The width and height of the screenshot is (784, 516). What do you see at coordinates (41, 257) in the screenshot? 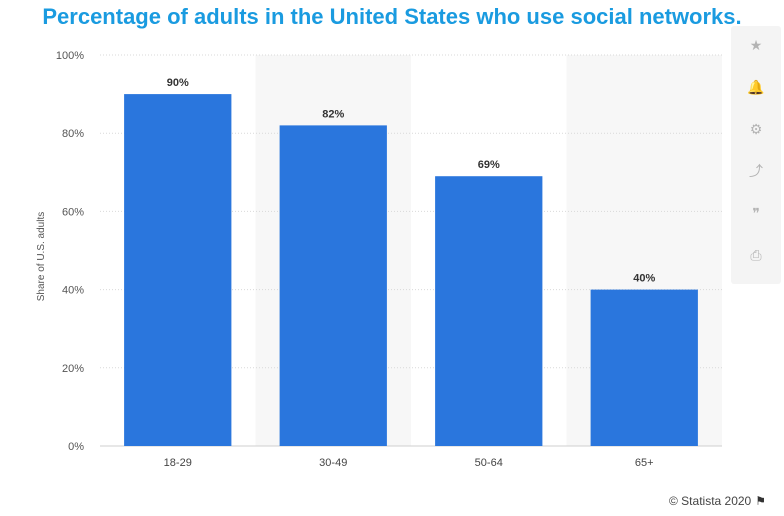
I see `y-axis-title: Share of U.S. adults` at bounding box center [41, 257].